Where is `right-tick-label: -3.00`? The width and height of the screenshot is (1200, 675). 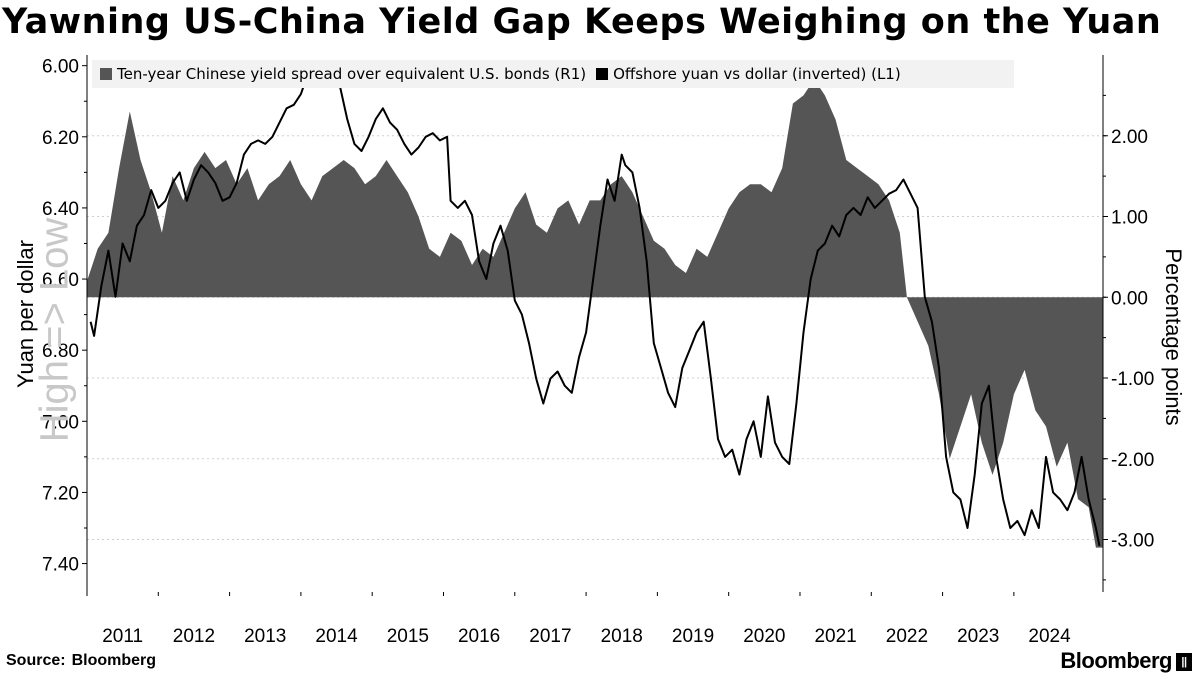
right-tick-label: -3.00 is located at coordinates (1132, 541).